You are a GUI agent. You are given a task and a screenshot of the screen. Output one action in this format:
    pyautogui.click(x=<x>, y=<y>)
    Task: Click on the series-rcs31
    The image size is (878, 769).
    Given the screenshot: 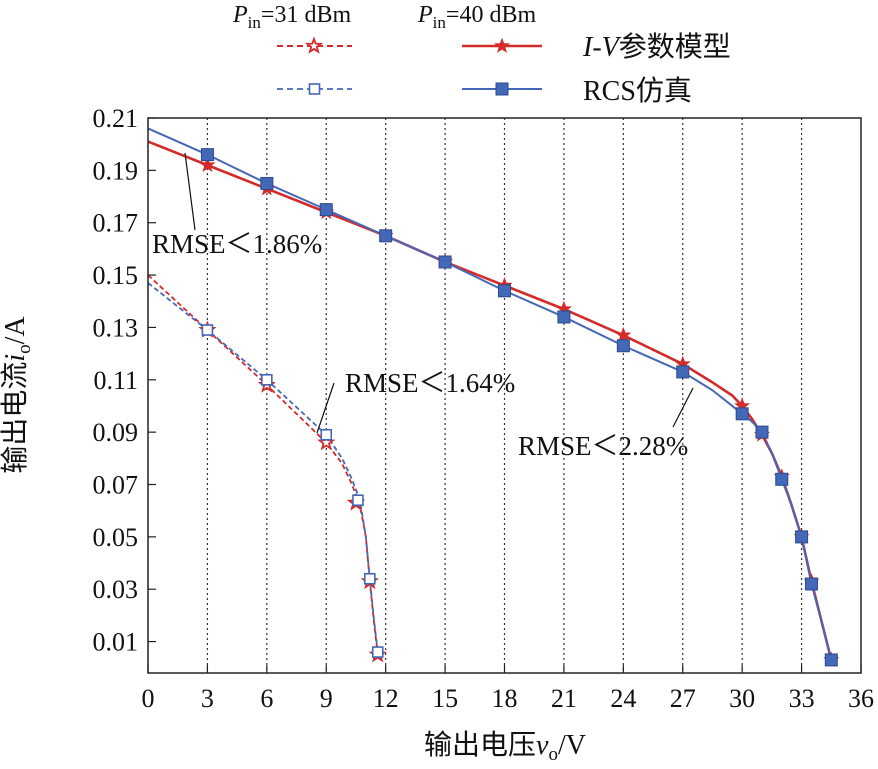 What is the action you would take?
    pyautogui.click(x=263, y=467)
    